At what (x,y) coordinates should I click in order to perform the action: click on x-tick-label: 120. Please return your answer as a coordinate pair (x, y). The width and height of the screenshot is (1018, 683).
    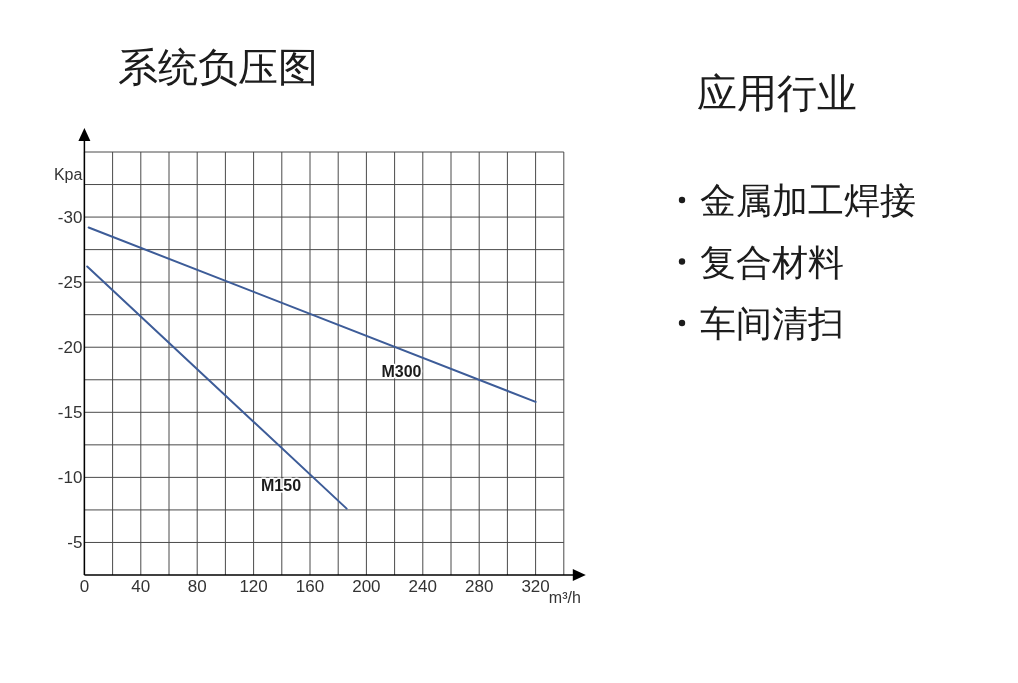
    Looking at the image, I should click on (253, 586).